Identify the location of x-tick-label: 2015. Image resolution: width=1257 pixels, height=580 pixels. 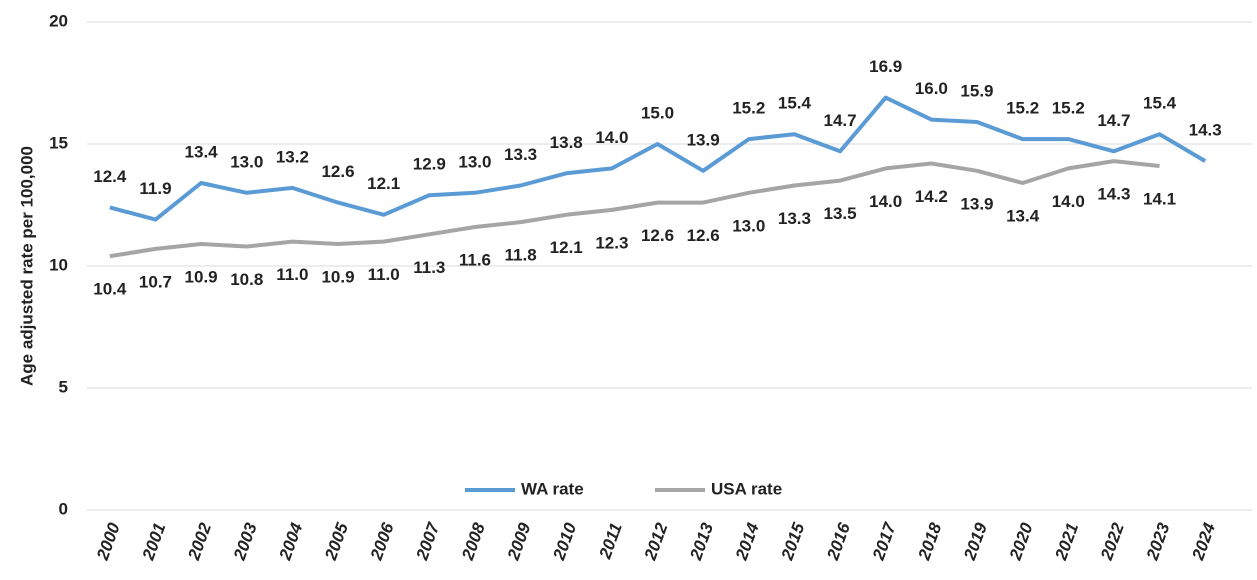
(792, 541).